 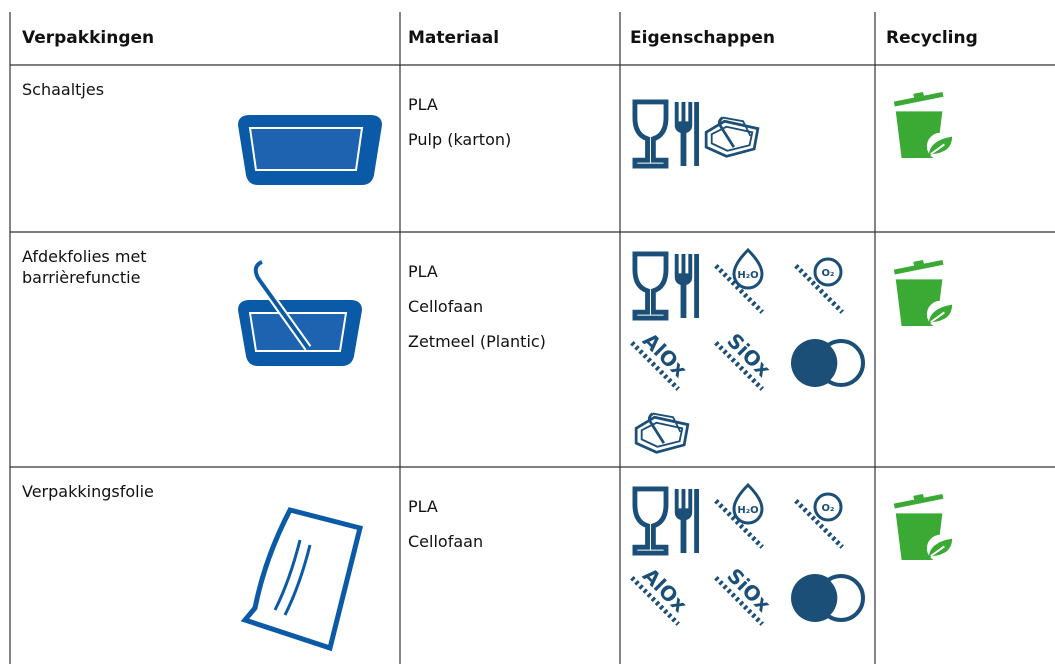 What do you see at coordinates (302, 579) in the screenshot?
I see `bag-picture` at bounding box center [302, 579].